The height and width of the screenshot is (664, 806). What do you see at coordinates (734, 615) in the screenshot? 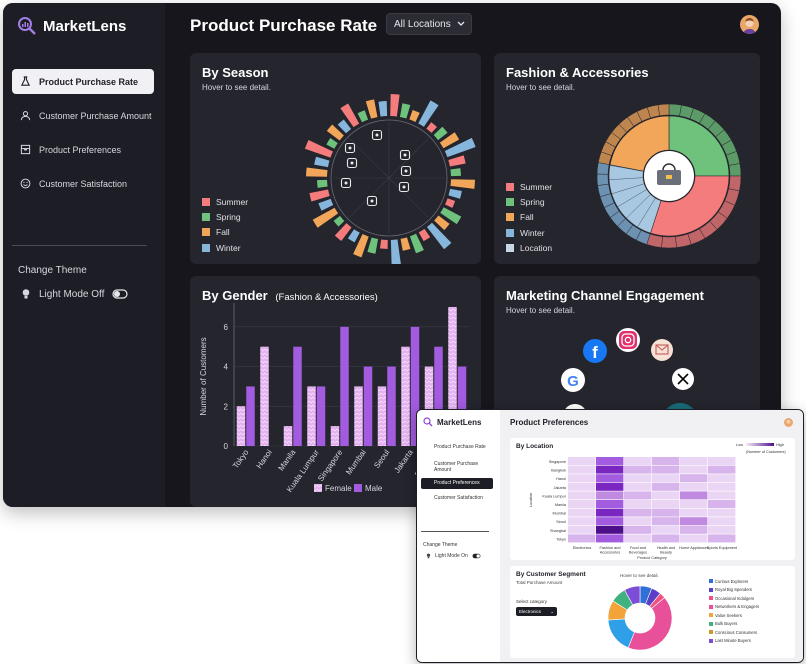
I see `segment-legend-item: Value Seekers` at bounding box center [734, 615].